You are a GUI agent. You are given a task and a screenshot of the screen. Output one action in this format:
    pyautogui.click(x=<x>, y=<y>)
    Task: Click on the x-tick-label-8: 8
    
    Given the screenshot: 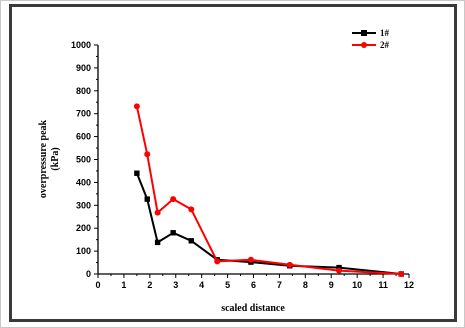 What is the action you would take?
    pyautogui.click(x=305, y=285)
    